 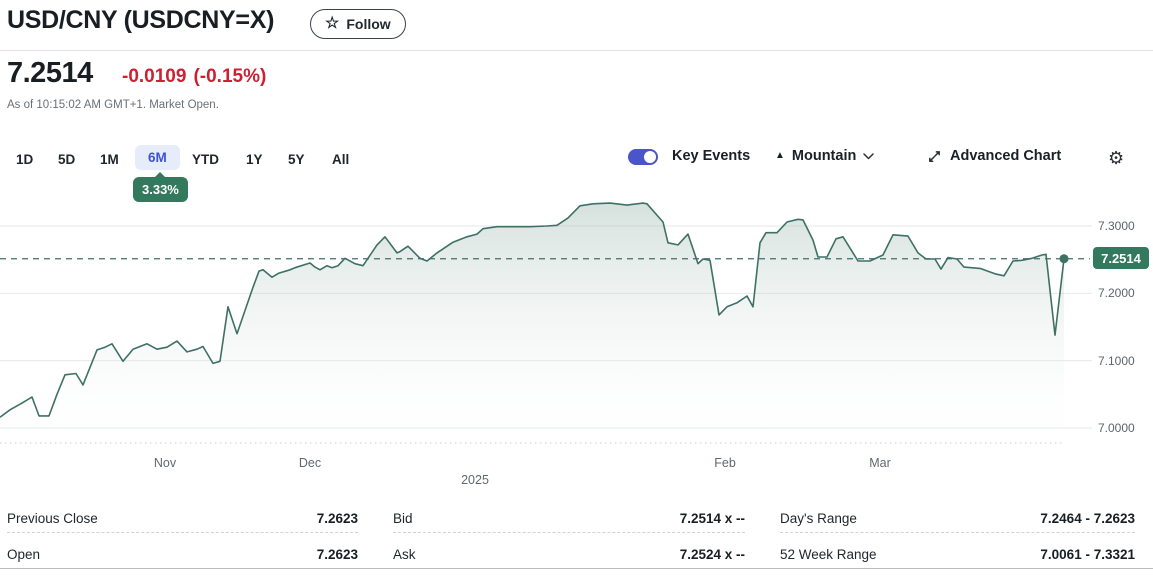 I want to click on stat-value: 7.0061 - 7.3321, so click(x=1087, y=554).